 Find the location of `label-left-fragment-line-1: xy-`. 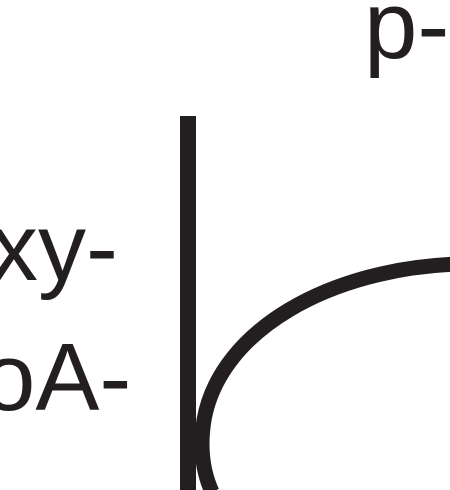

label-left-fragment-line-1: xy- is located at coordinates (59, 247).